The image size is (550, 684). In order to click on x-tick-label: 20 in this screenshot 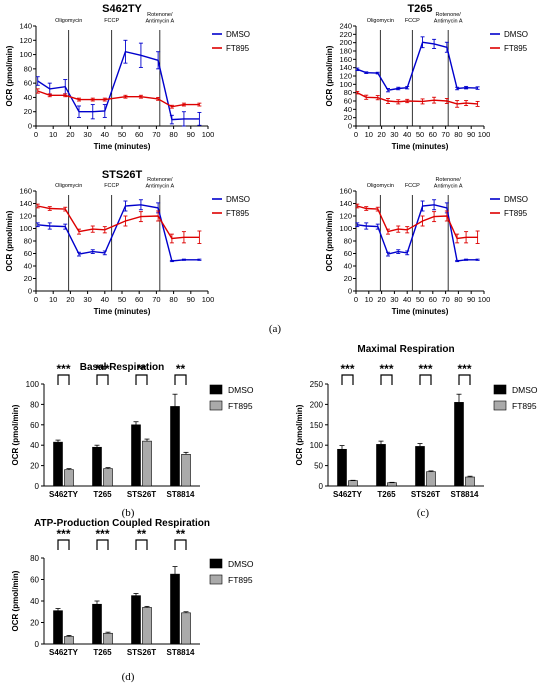, I will do `click(70, 299)`.